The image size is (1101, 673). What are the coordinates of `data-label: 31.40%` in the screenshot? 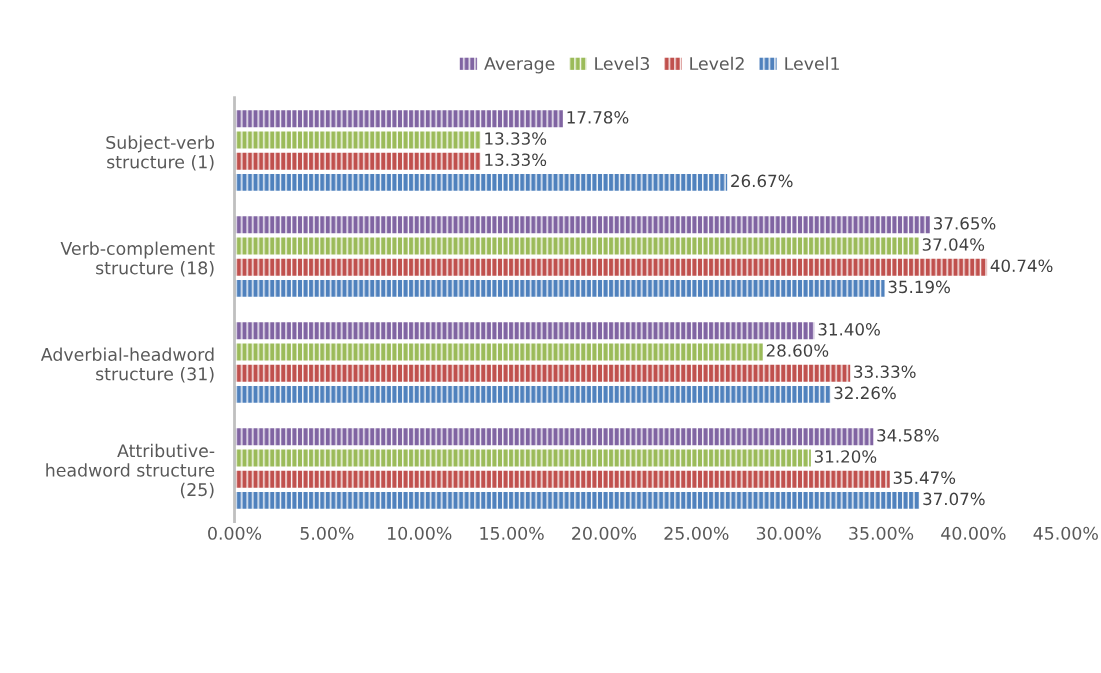 It's located at (849, 329).